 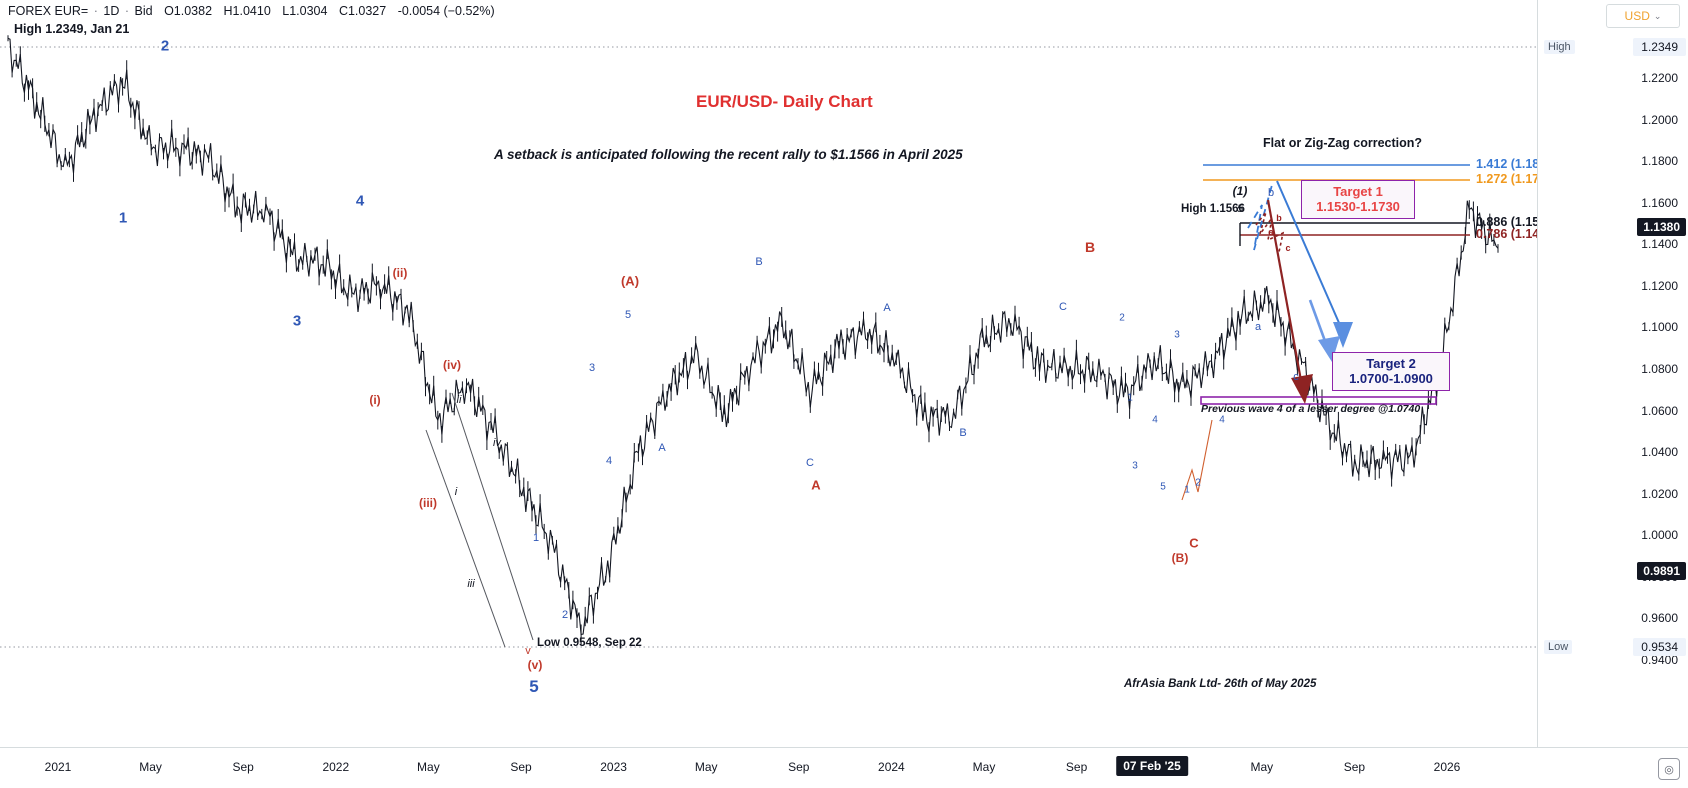 What do you see at coordinates (308, 11) in the screenshot?
I see `legend-low: 1.0304` at bounding box center [308, 11].